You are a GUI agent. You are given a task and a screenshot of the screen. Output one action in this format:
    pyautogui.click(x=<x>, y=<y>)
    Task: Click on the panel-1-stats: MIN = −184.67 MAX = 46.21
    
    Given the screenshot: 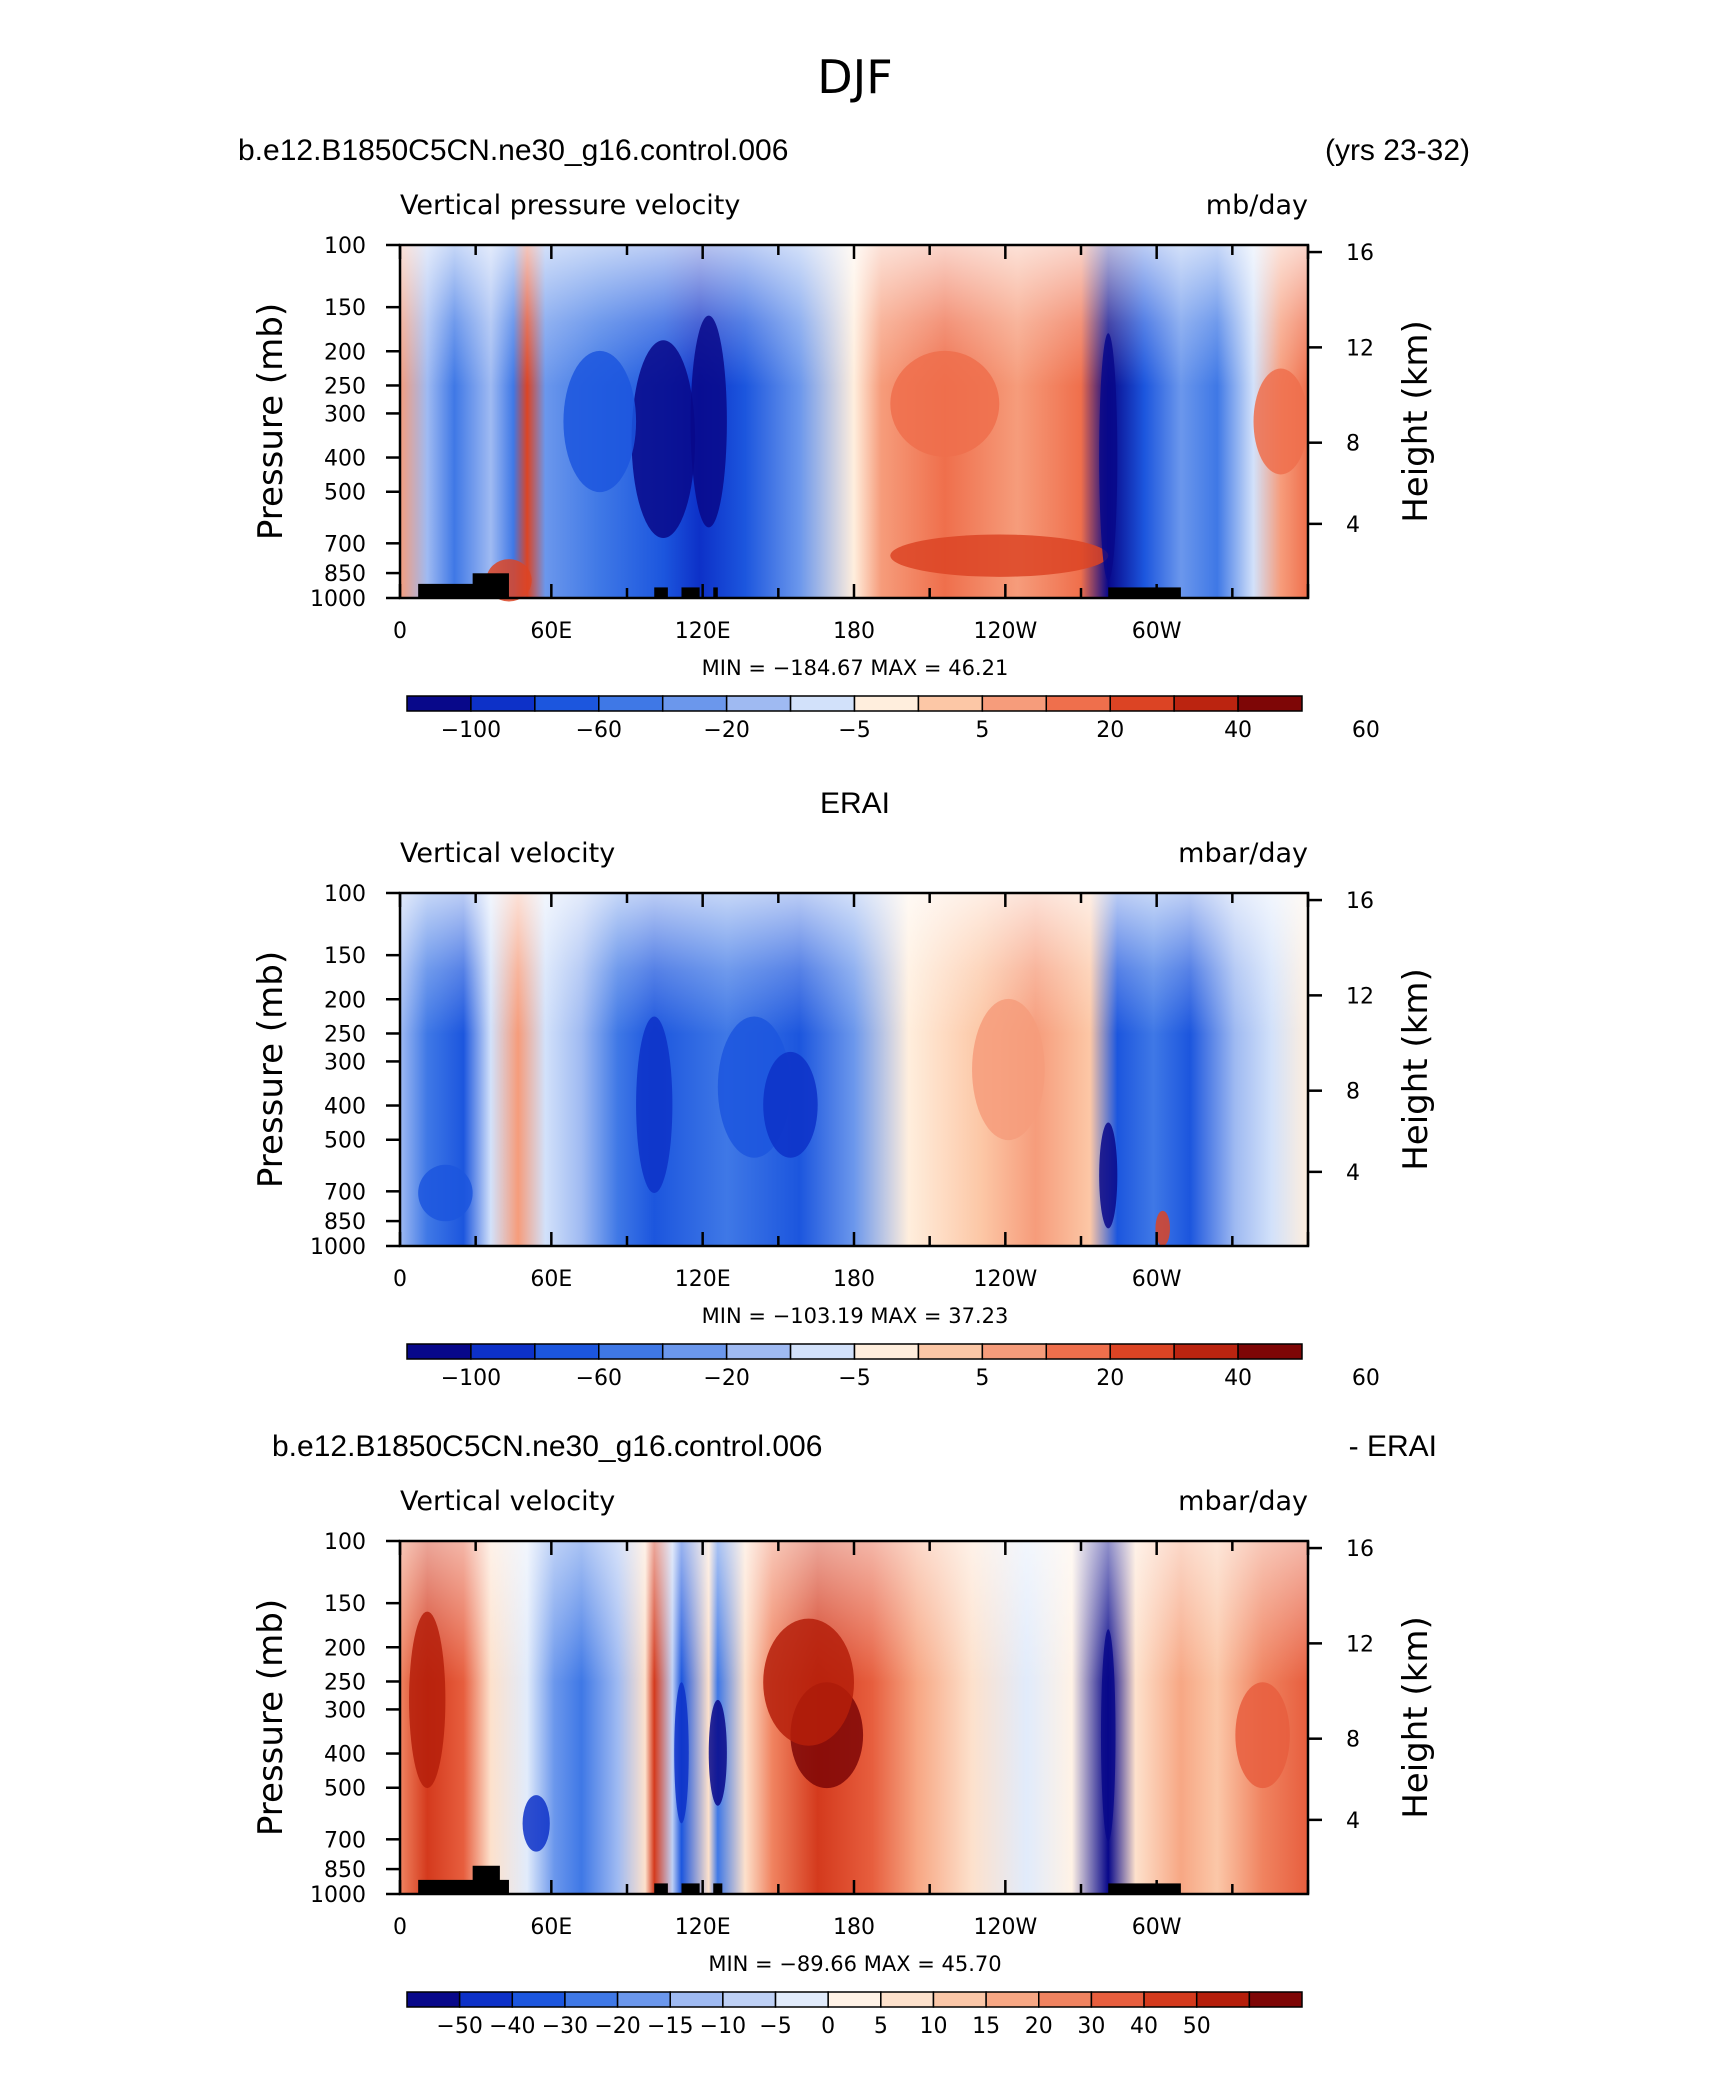 What is the action you would take?
    pyautogui.click(x=855, y=668)
    